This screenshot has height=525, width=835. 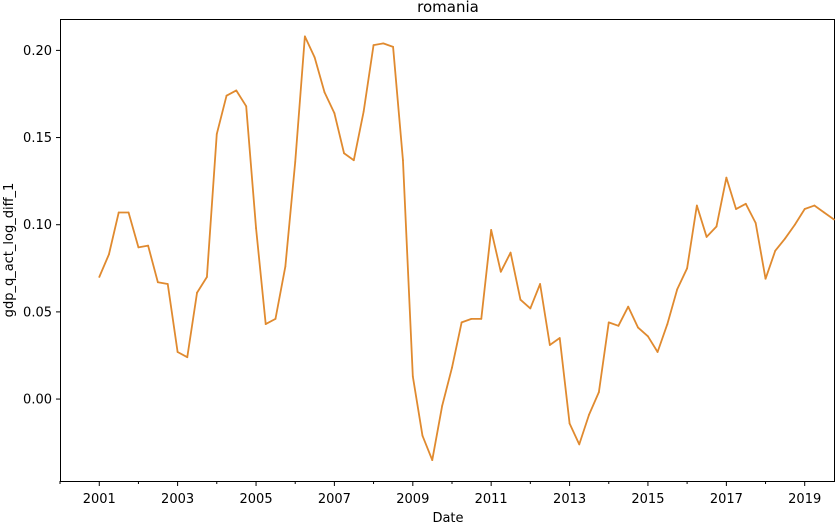 I want to click on x-tick-label: 2013, so click(x=569, y=499).